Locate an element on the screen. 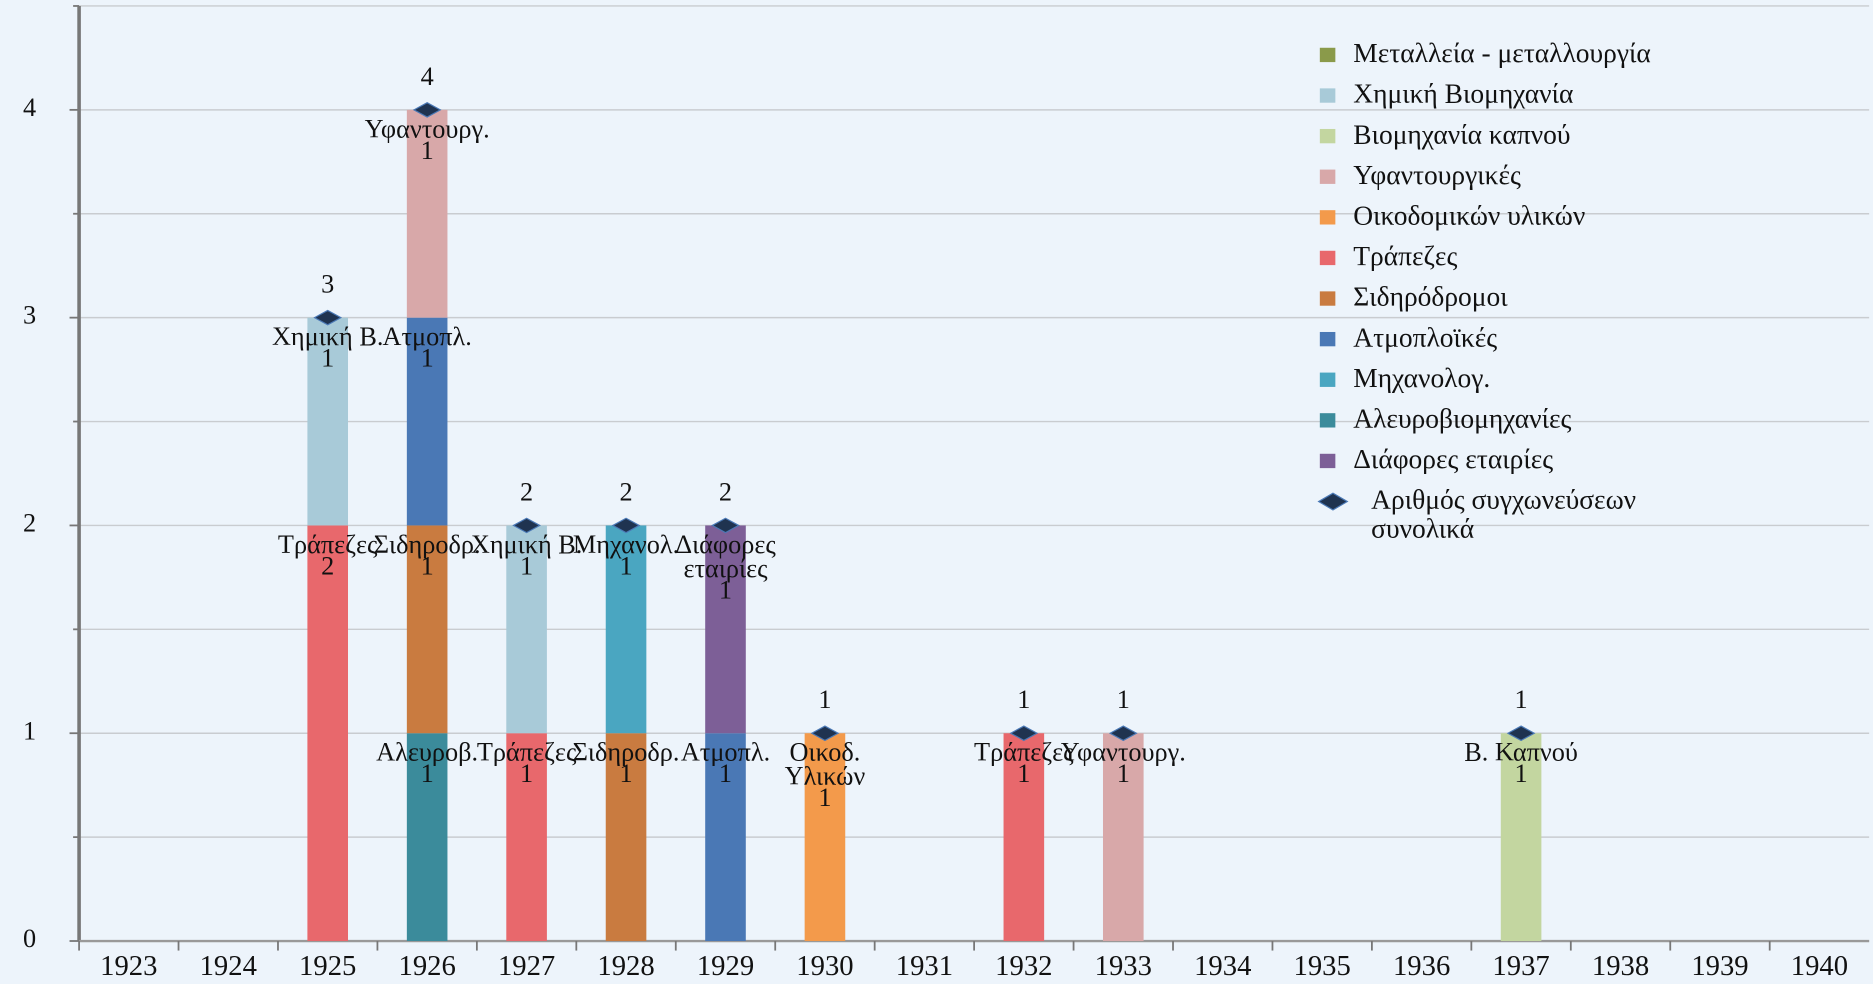  segment-value: 2 is located at coordinates (327, 565).